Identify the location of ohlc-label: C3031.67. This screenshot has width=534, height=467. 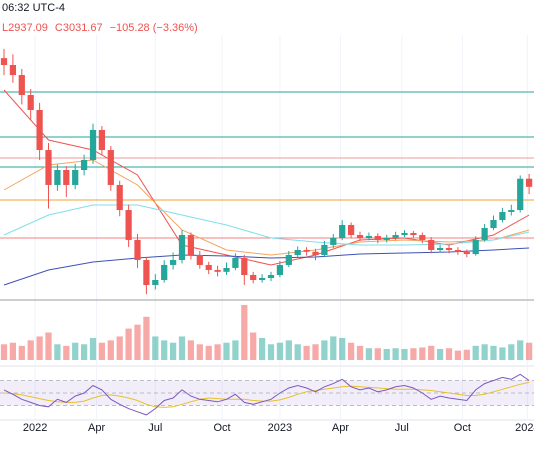
(79, 28).